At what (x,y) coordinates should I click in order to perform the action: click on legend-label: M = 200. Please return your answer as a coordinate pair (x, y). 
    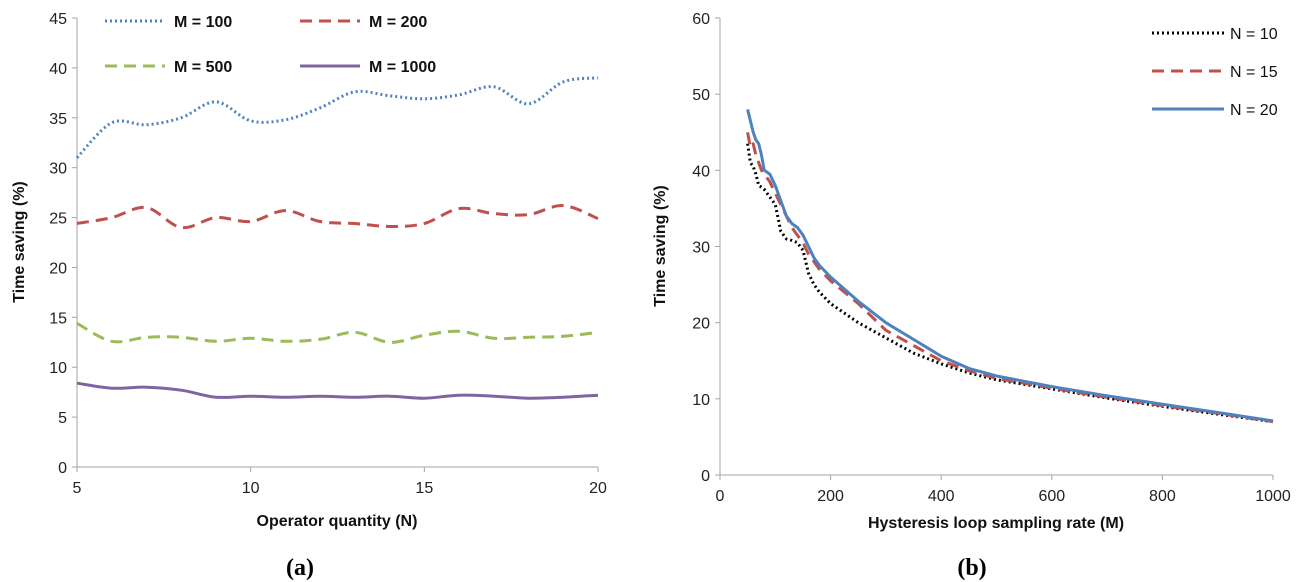
    Looking at the image, I should click on (398, 22).